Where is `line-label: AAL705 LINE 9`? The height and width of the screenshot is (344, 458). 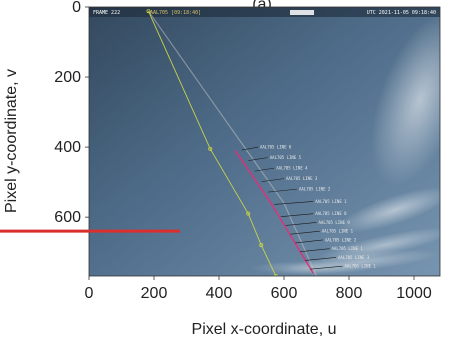 line-label: AAL705 LINE 9 is located at coordinates (335, 222).